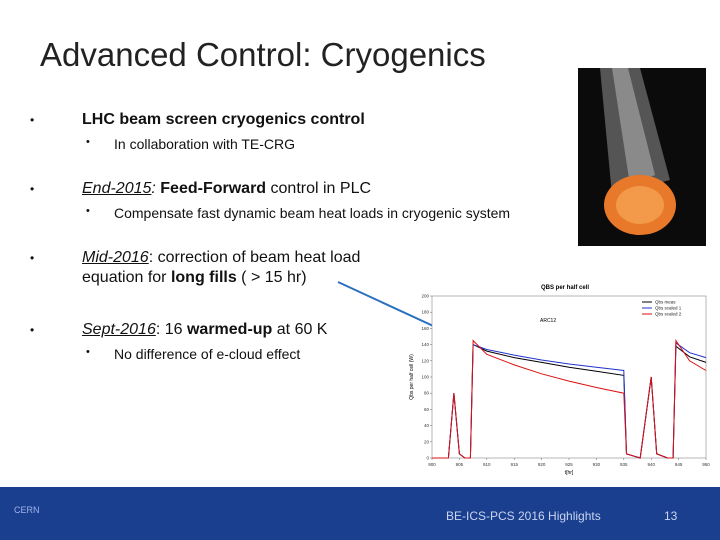  Describe the element at coordinates (27, 510) in the screenshot. I see `logo: CERN` at that location.